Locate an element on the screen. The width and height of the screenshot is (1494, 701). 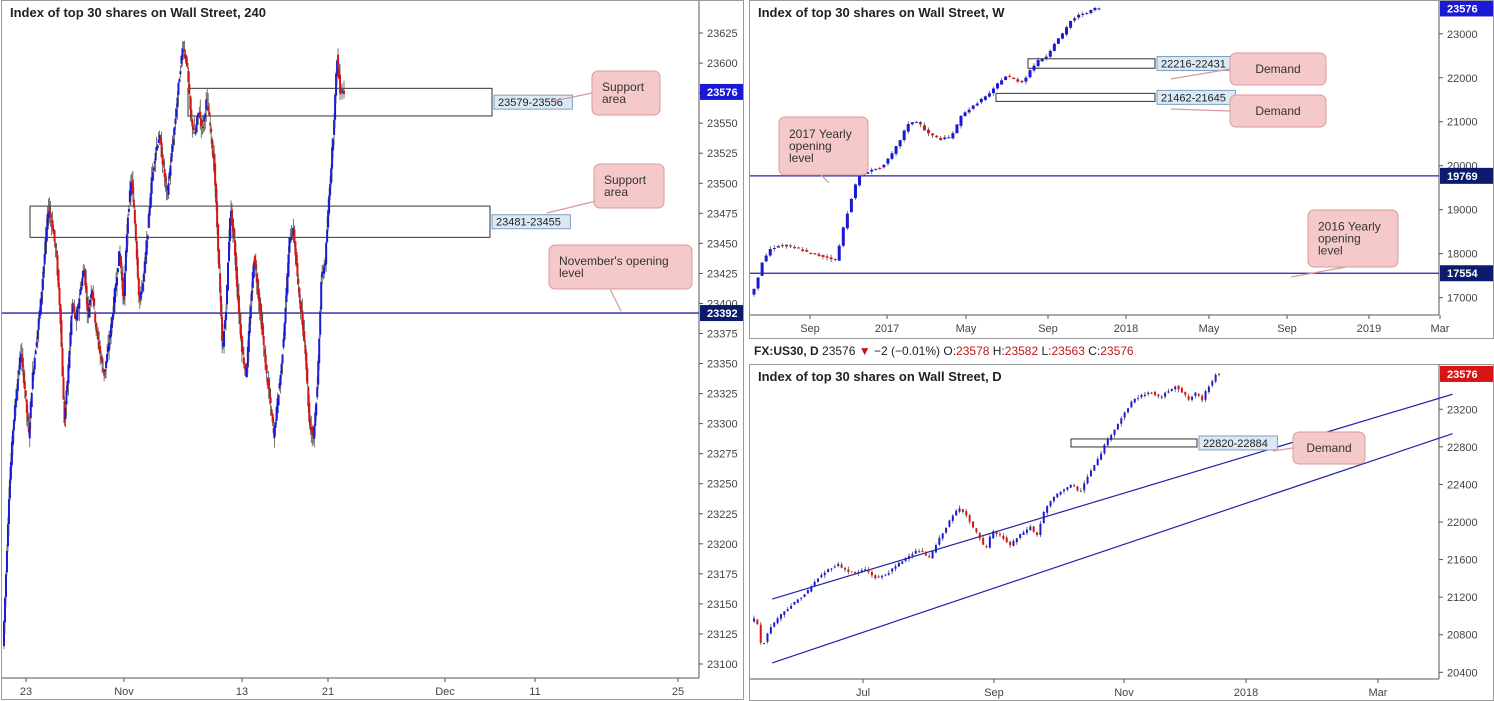
callout-pointer is located at coordinates (615, 300).